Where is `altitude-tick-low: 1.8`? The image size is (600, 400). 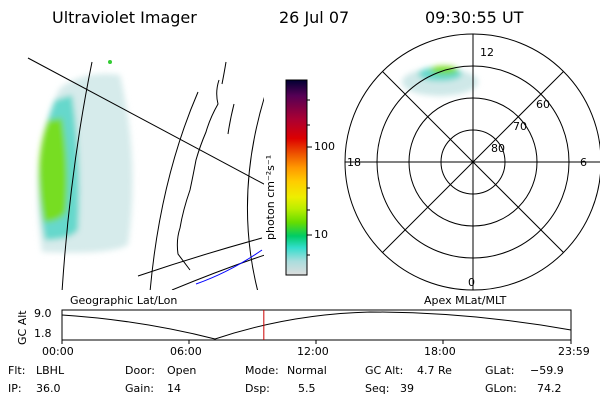 altitude-tick-low: 1.8 is located at coordinates (43, 333).